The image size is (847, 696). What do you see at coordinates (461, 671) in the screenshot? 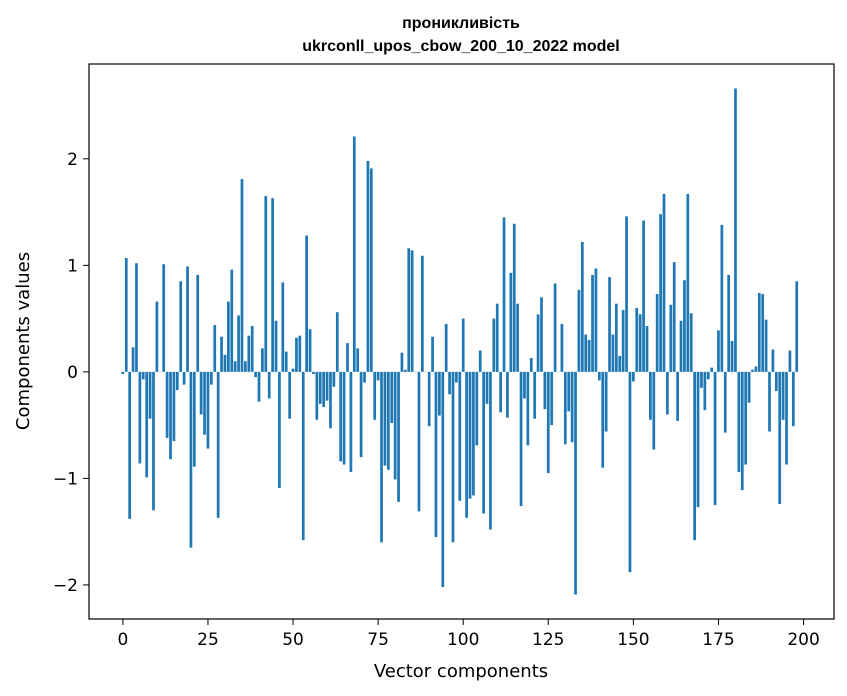
I see `x-axis-label: Vector components` at bounding box center [461, 671].